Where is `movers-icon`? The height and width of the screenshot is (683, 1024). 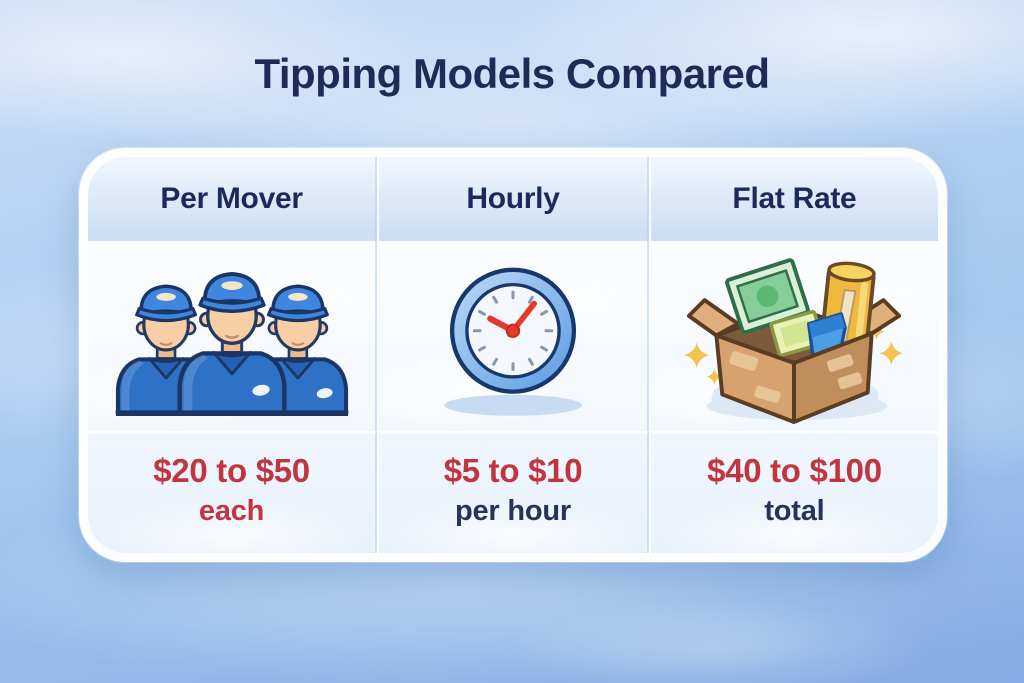
movers-icon is located at coordinates (231, 336).